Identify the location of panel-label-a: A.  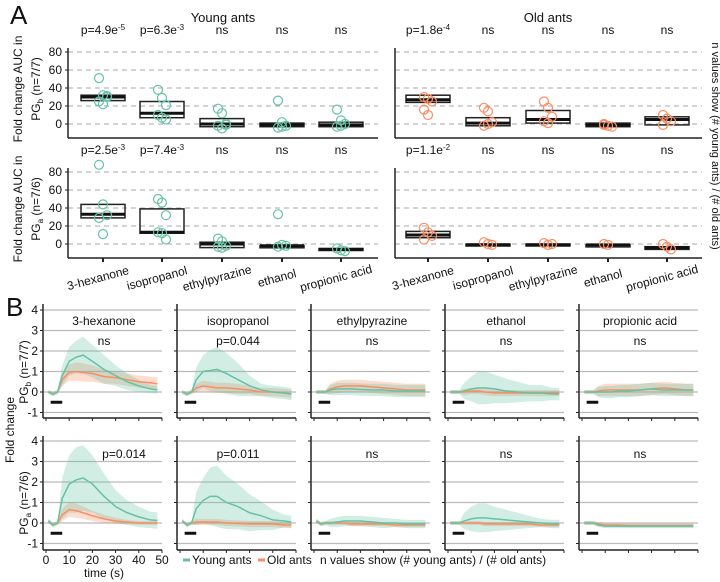
(19, 15).